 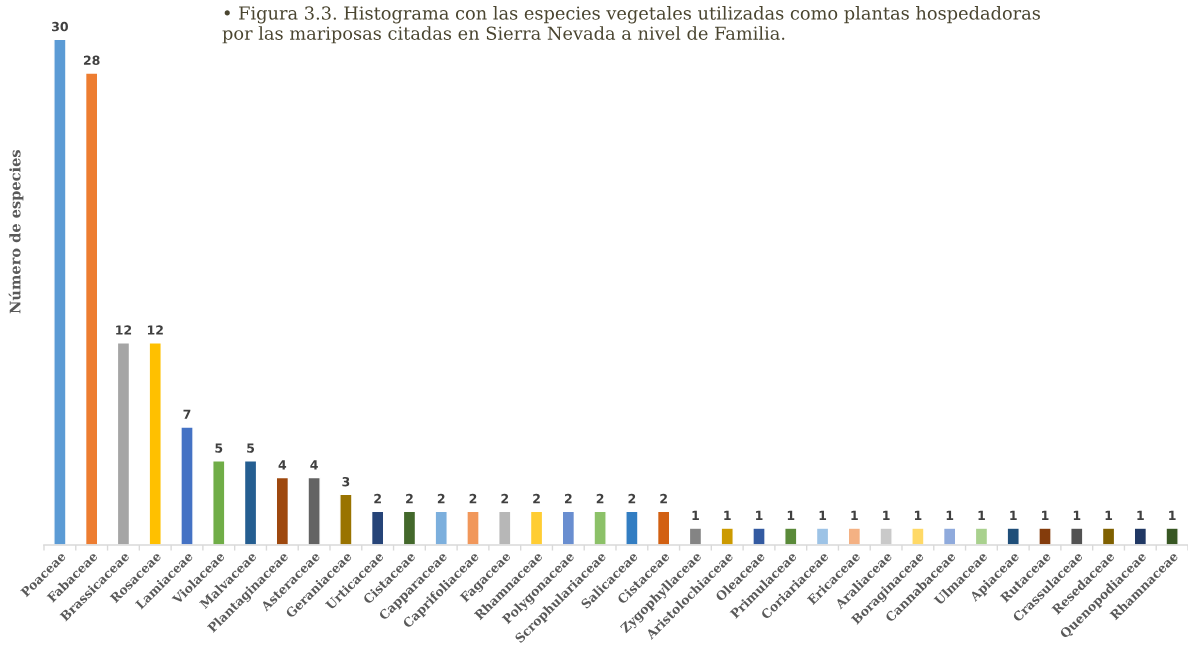 What do you see at coordinates (346, 482) in the screenshot?
I see `data-label: 3` at bounding box center [346, 482].